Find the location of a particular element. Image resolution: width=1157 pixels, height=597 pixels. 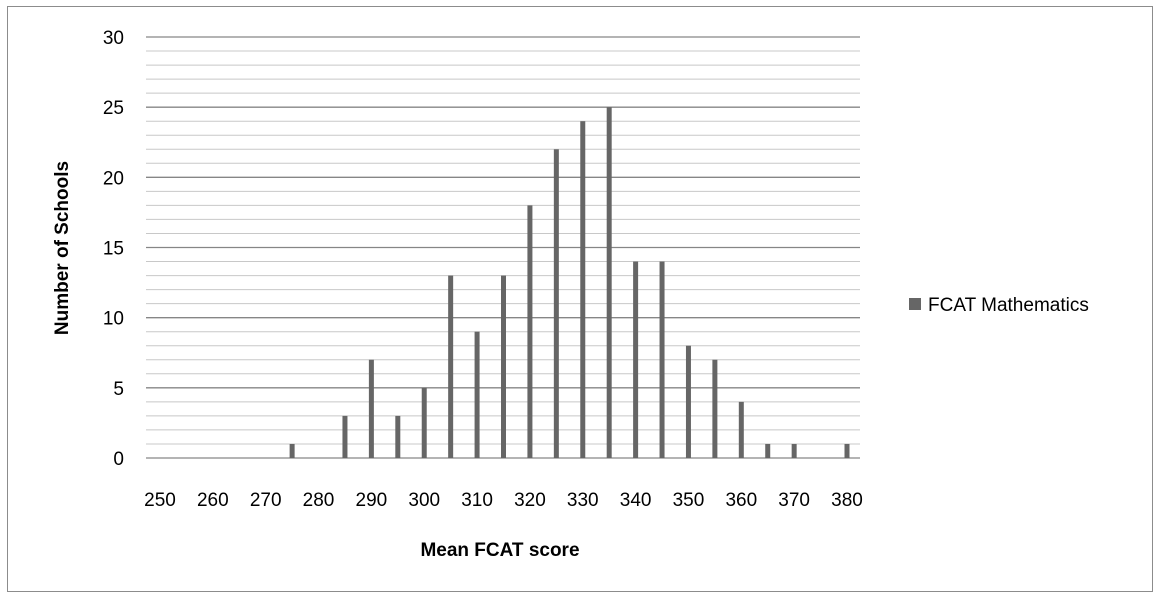

y-tick-label: 25 is located at coordinates (113, 108).